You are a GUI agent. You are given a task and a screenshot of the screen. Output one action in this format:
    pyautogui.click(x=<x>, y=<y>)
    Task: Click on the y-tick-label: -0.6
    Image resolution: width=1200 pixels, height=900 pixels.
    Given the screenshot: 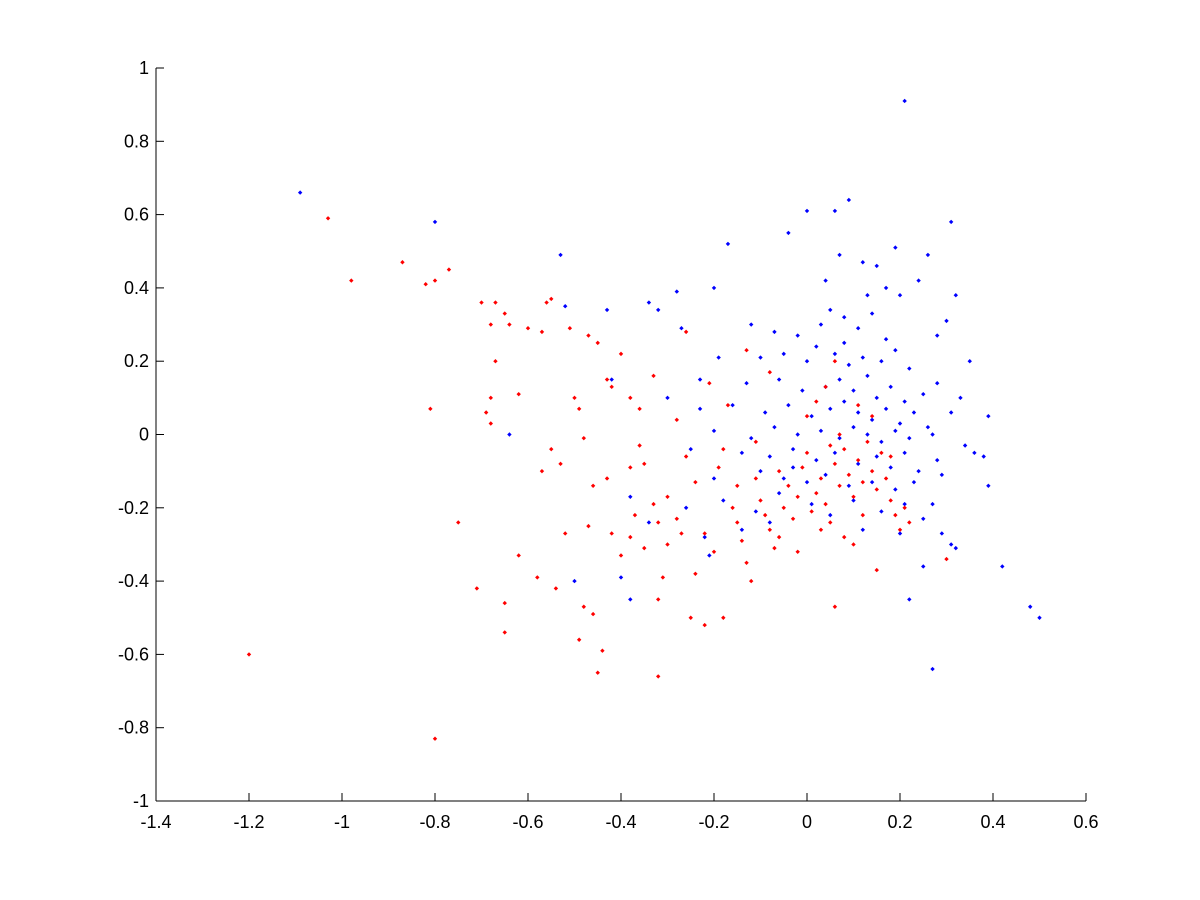 What is the action you would take?
    pyautogui.click(x=133, y=654)
    